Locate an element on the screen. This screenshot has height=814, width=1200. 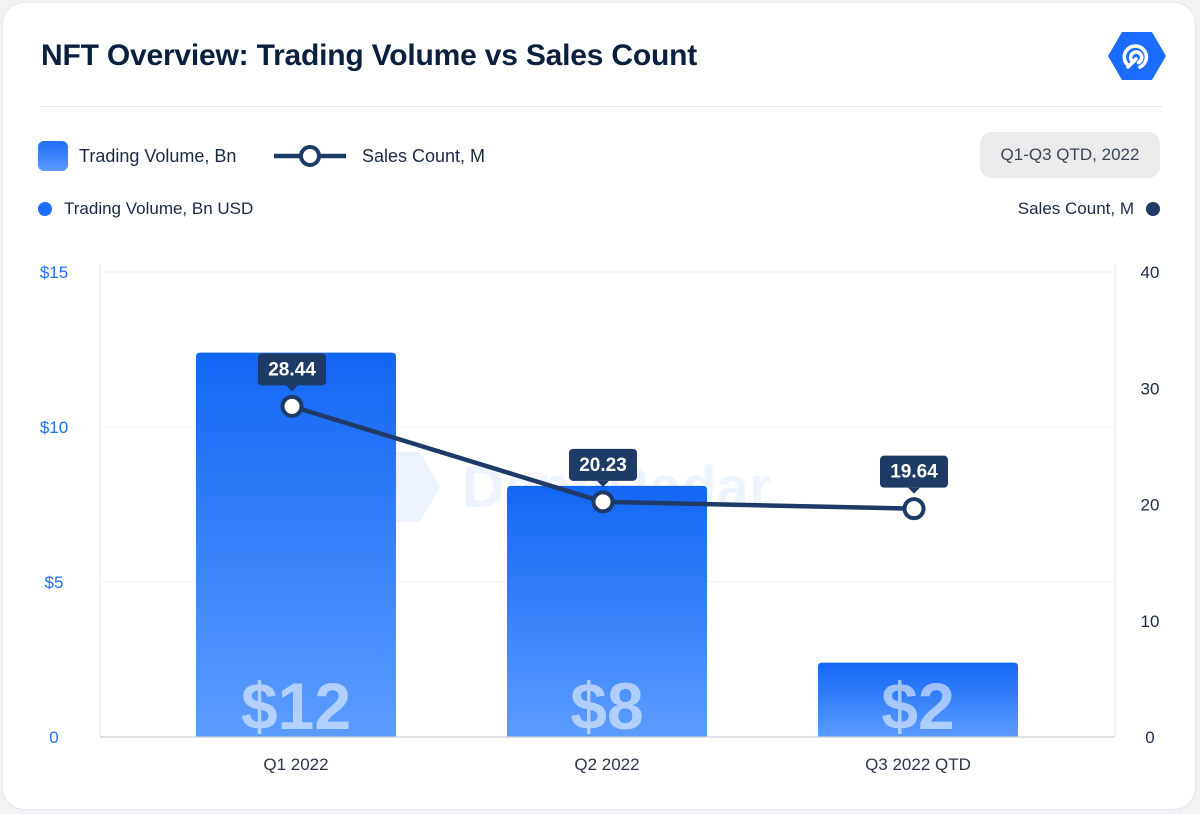
x-axis-tick-label: Q1 2022 is located at coordinates (295, 764).